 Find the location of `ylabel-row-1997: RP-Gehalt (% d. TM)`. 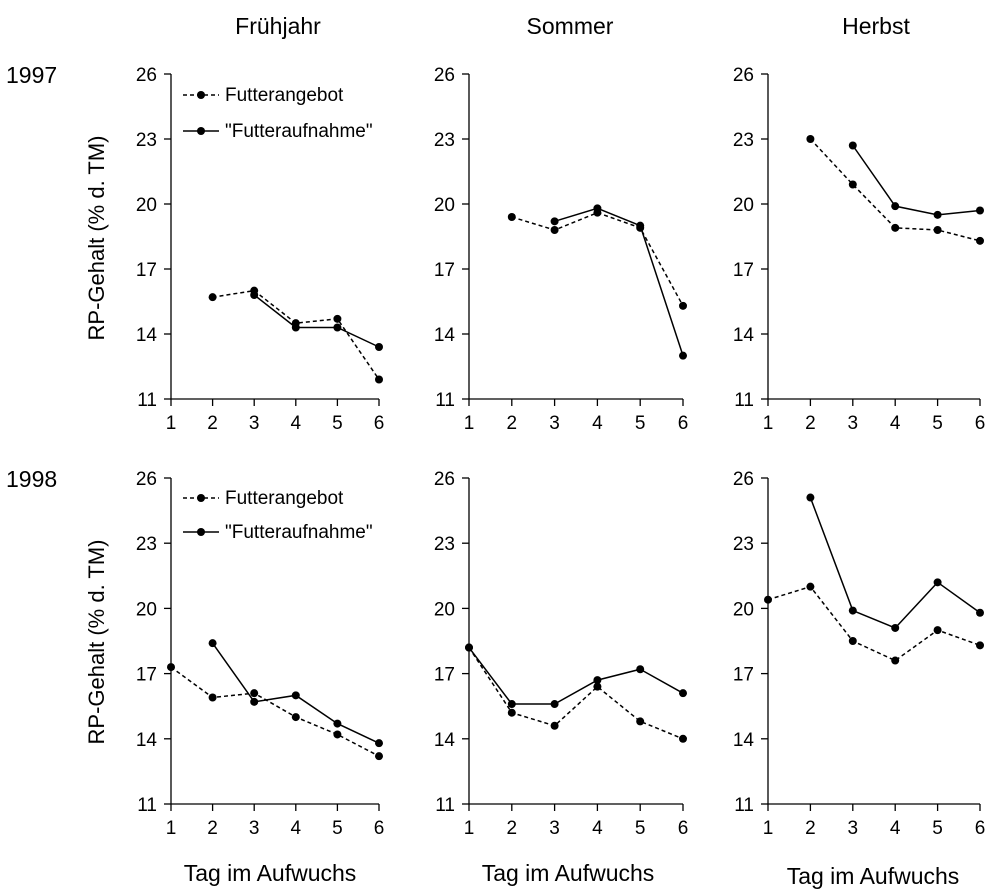

ylabel-row-1997: RP-Gehalt (% d. TM) is located at coordinates (96, 238).